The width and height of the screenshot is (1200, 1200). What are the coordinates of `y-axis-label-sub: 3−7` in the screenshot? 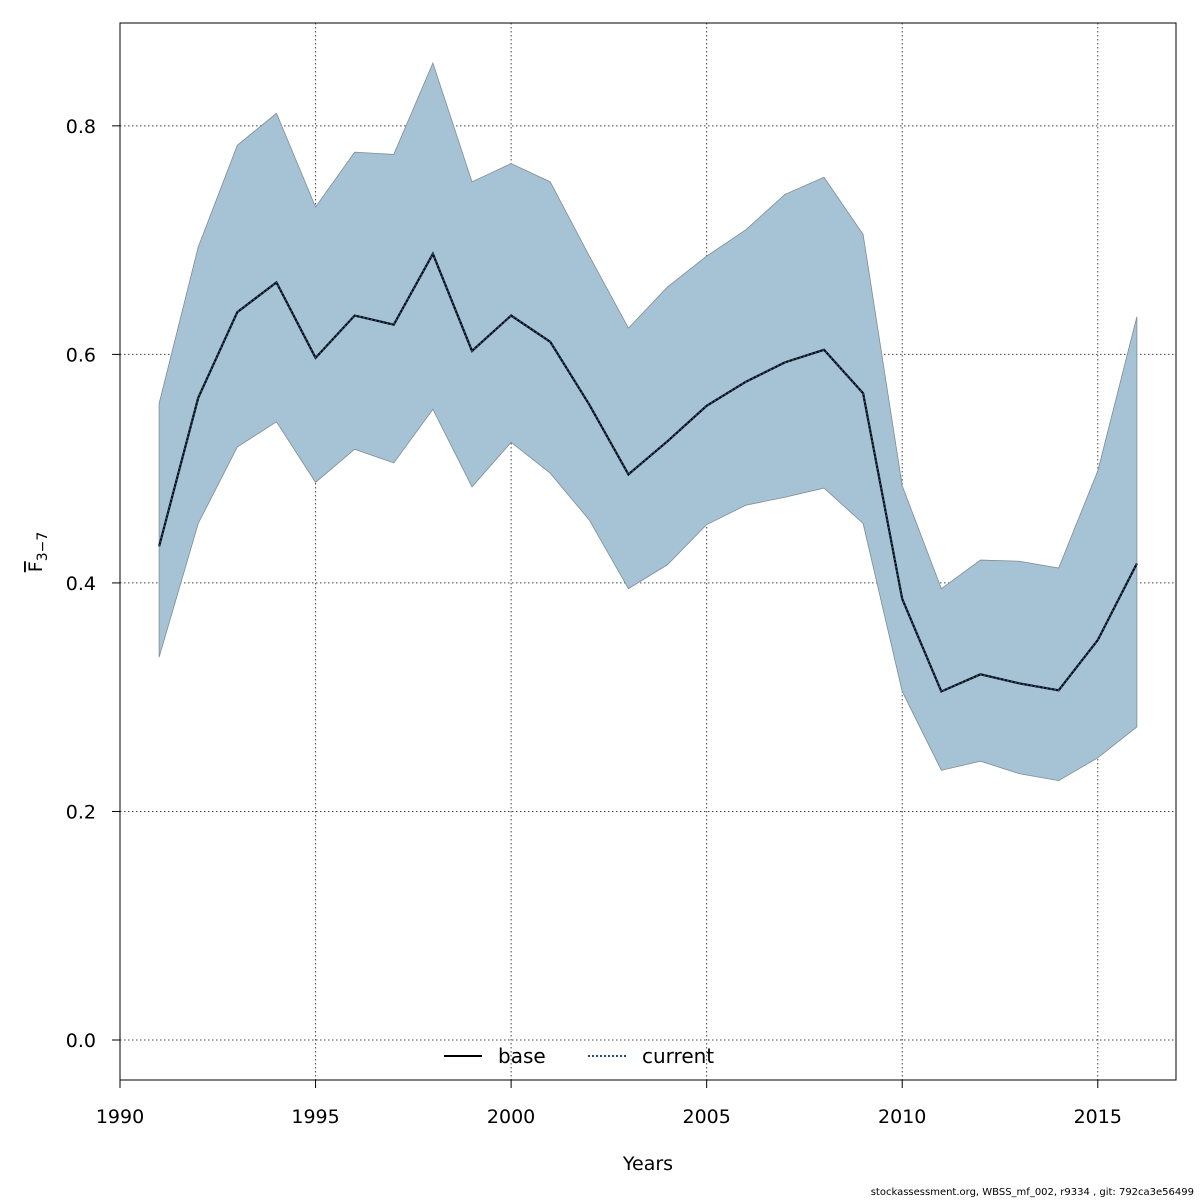 It's located at (43, 547).